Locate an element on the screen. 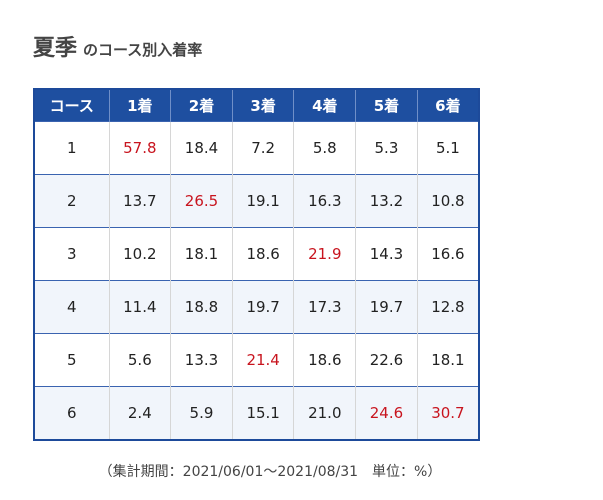 The width and height of the screenshot is (603, 500). table-row: 4 11.4 18.8 19.7 17.3 19.7 12.8 is located at coordinates (256, 307).